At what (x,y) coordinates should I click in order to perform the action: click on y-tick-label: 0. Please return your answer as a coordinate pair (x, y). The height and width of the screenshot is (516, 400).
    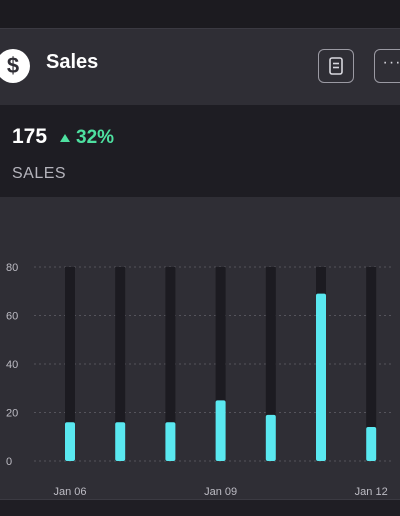
    Looking at the image, I should click on (9, 462).